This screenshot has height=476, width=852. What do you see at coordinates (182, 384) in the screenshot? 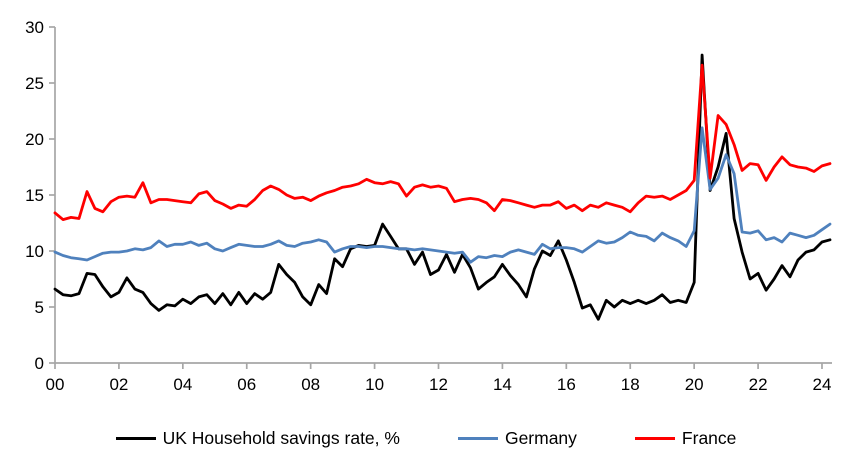
I see `x-tick-label: 04` at bounding box center [182, 384].